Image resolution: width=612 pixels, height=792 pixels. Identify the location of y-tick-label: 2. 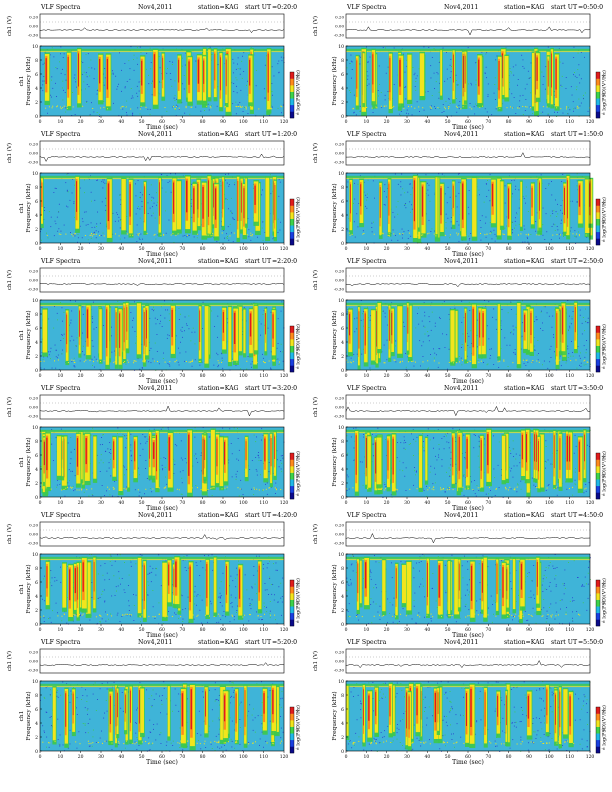
(342, 357).